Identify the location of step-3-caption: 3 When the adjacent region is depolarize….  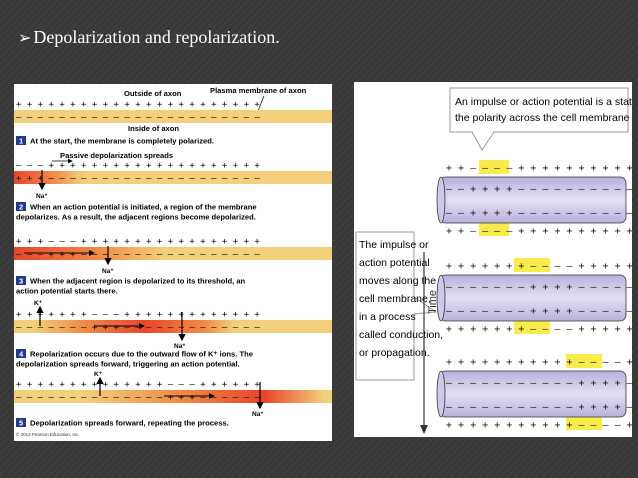
(131, 286).